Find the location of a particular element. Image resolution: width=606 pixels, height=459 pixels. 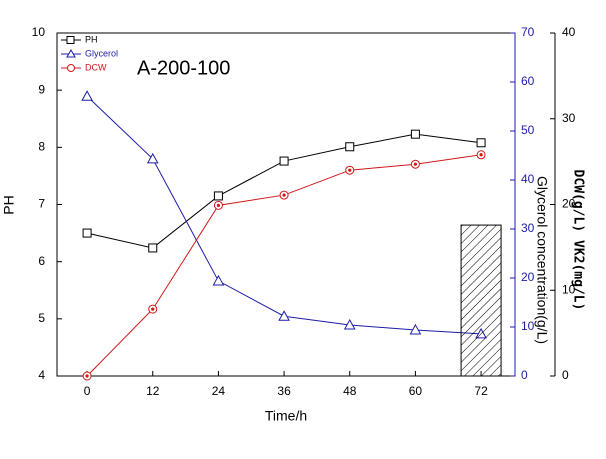

y3-tick-label: 20 is located at coordinates (569, 204).